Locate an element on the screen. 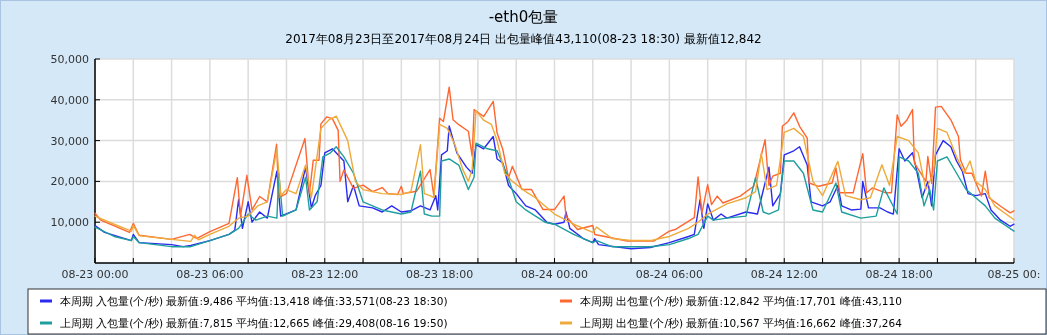 Image resolution: width=1047 pixels, height=335 pixels. x-tick-label: 08-23 06:00 is located at coordinates (210, 274).